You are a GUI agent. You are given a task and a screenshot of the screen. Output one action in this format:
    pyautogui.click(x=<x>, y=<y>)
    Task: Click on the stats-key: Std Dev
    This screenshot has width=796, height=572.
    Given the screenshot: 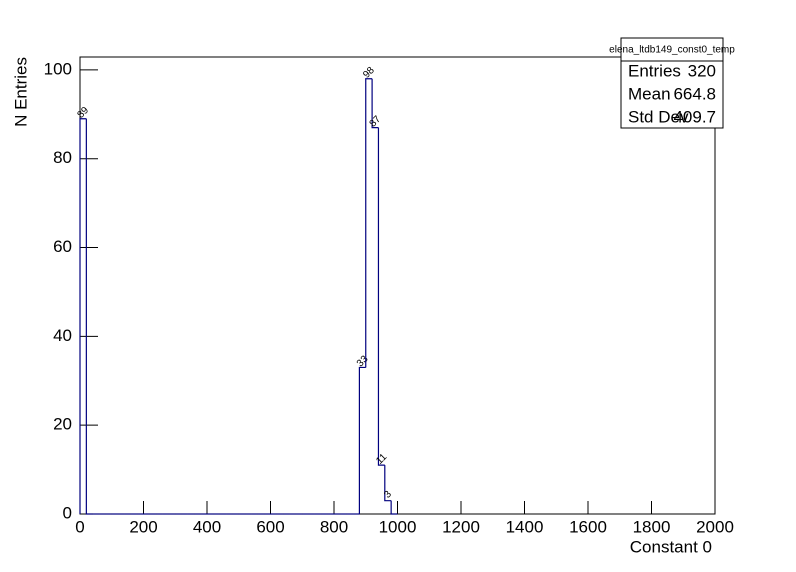 What is the action you would take?
    pyautogui.click(x=658, y=116)
    